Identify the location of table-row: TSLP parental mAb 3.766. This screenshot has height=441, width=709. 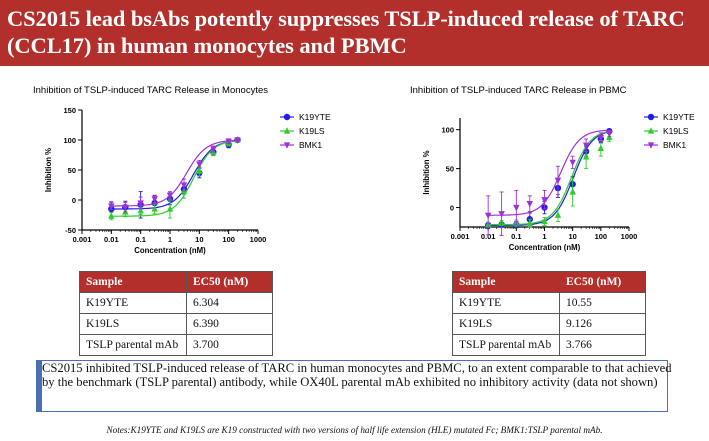
(549, 345).